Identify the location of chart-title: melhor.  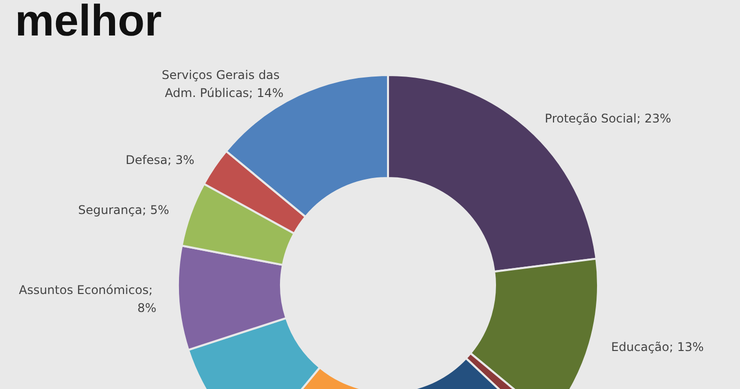
(88, 23).